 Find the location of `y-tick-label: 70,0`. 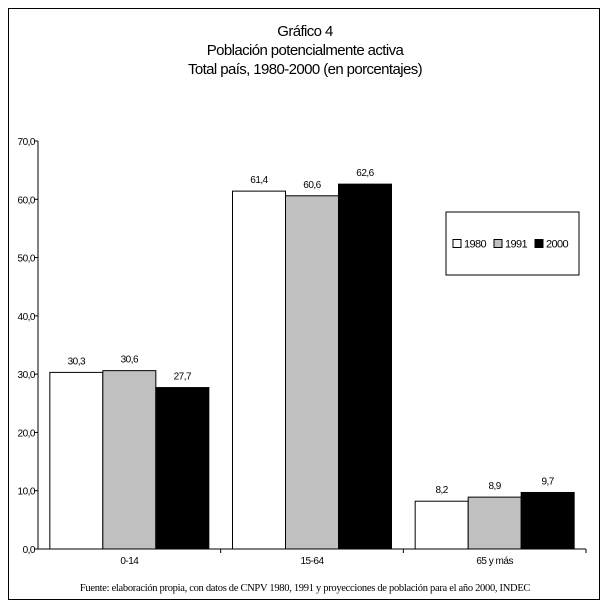

y-tick-label: 70,0 is located at coordinates (27, 142).